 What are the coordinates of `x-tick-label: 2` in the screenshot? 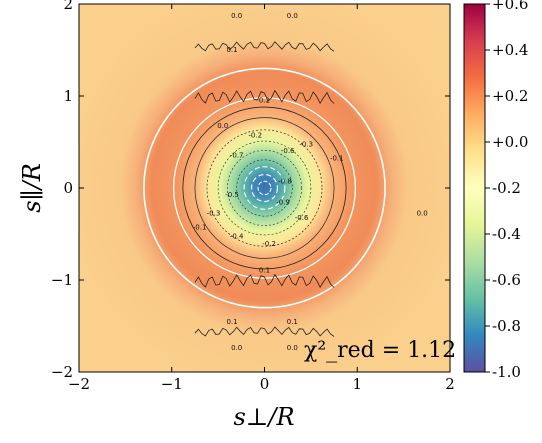 It's located at (450, 384).